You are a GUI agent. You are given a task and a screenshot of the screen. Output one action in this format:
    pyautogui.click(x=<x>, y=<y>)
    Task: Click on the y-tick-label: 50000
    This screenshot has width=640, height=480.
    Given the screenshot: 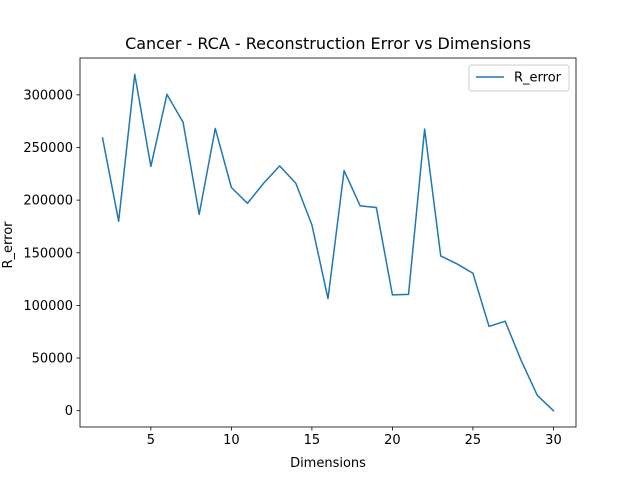 What is the action you would take?
    pyautogui.click(x=52, y=359)
    